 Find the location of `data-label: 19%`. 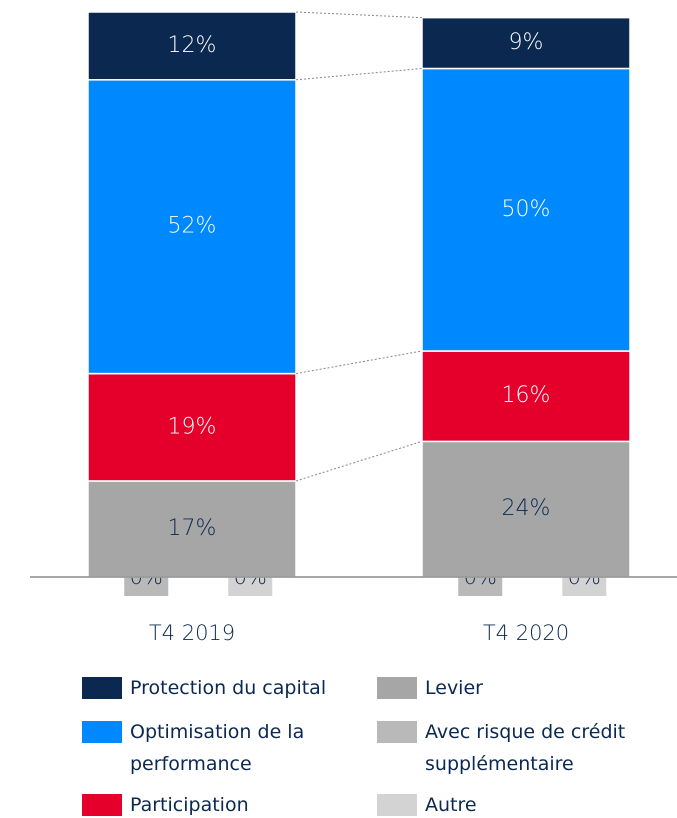

data-label: 19% is located at coordinates (192, 426).